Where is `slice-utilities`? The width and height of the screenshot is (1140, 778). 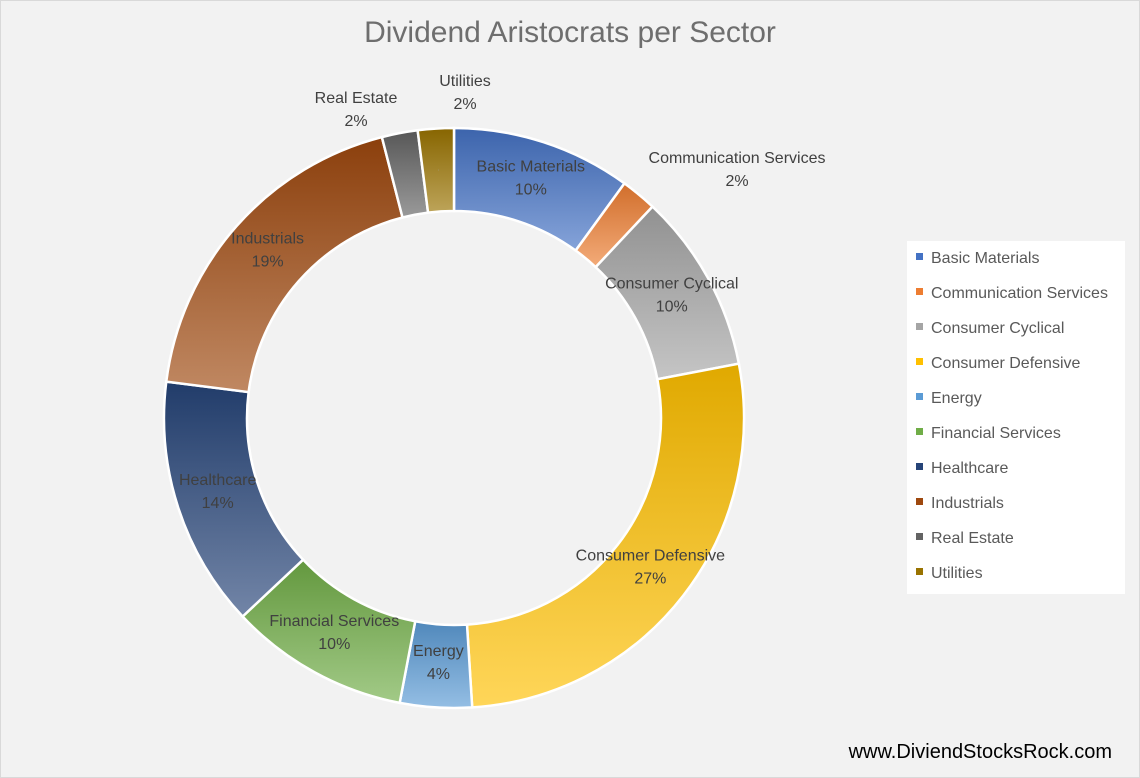 slice-utilities is located at coordinates (436, 170).